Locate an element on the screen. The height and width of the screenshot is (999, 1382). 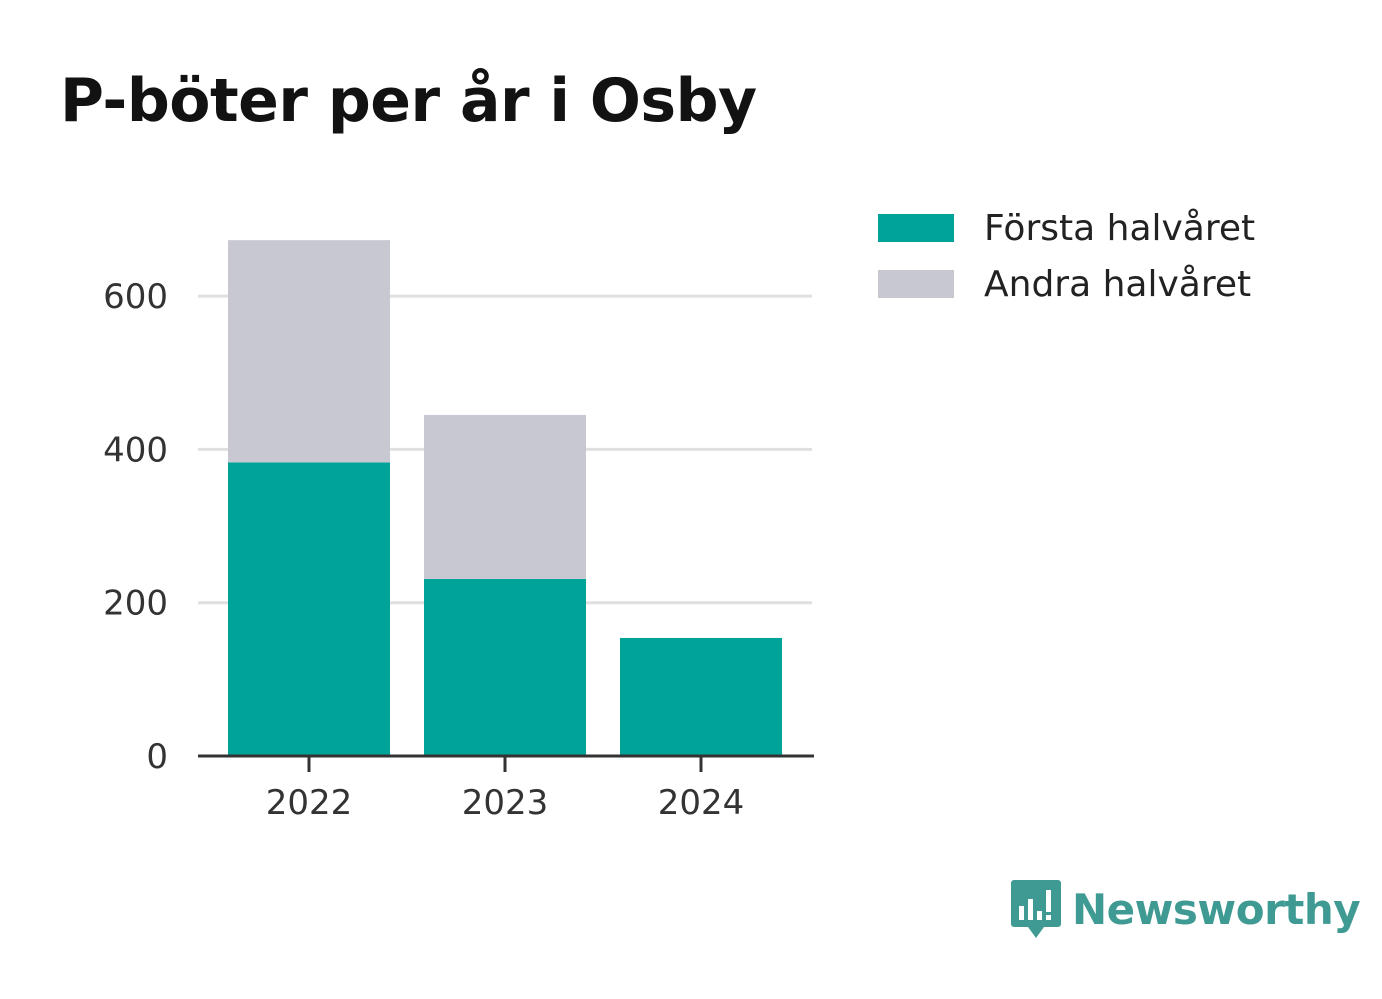
bar-2022-first-half is located at coordinates (309, 609).